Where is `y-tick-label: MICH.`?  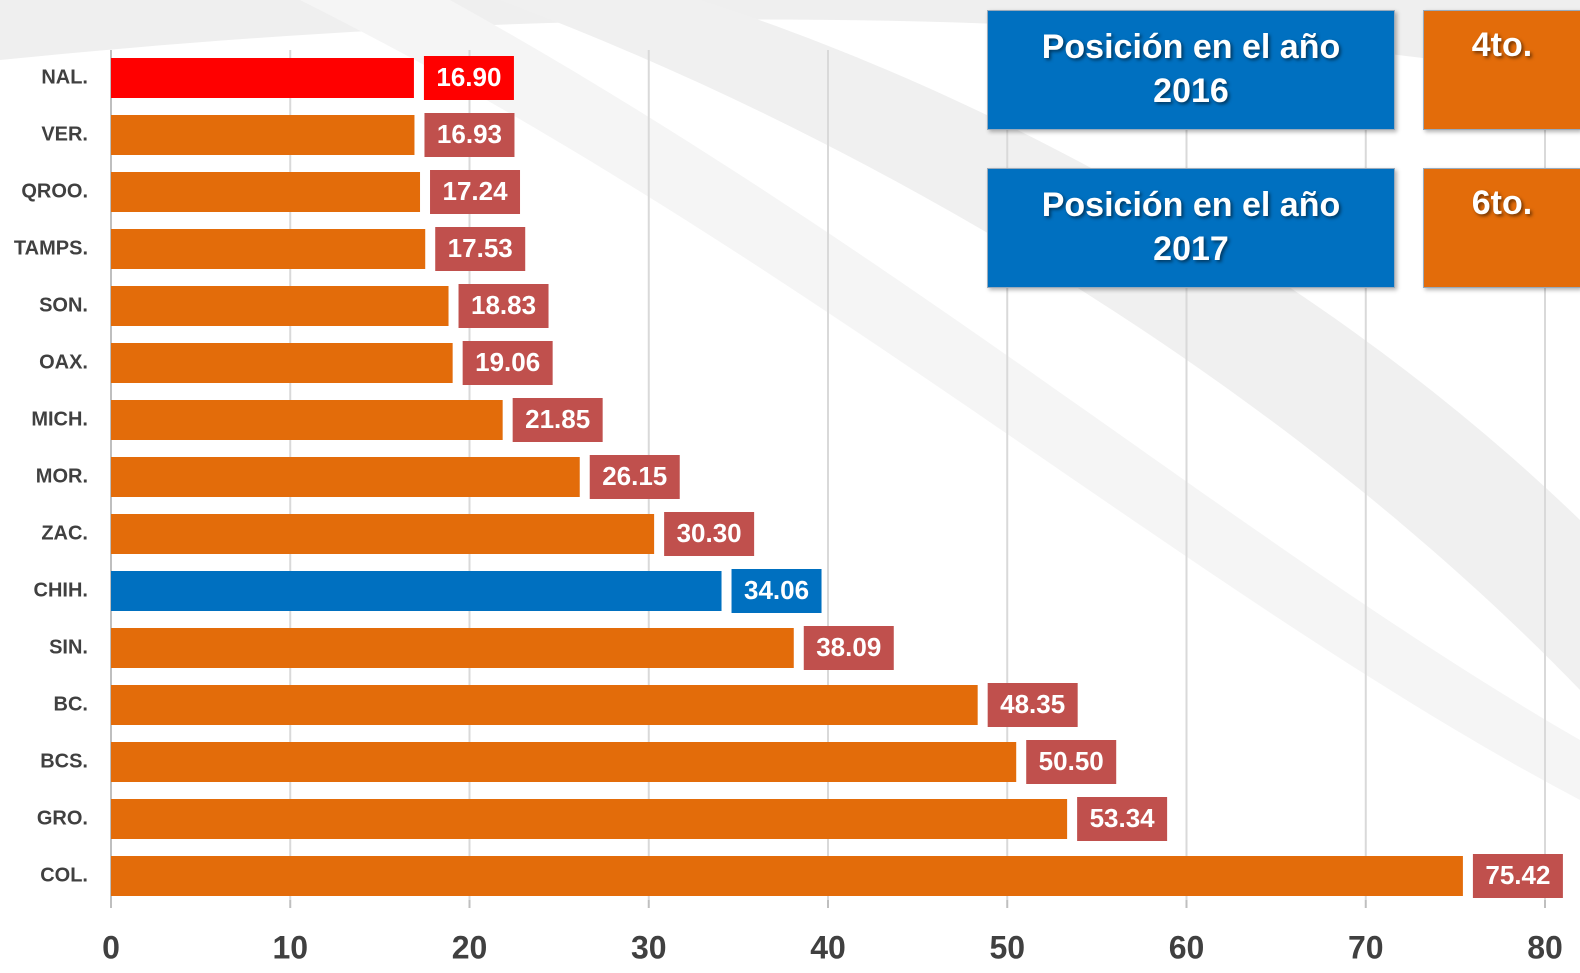
y-tick-label: MICH. is located at coordinates (59, 419).